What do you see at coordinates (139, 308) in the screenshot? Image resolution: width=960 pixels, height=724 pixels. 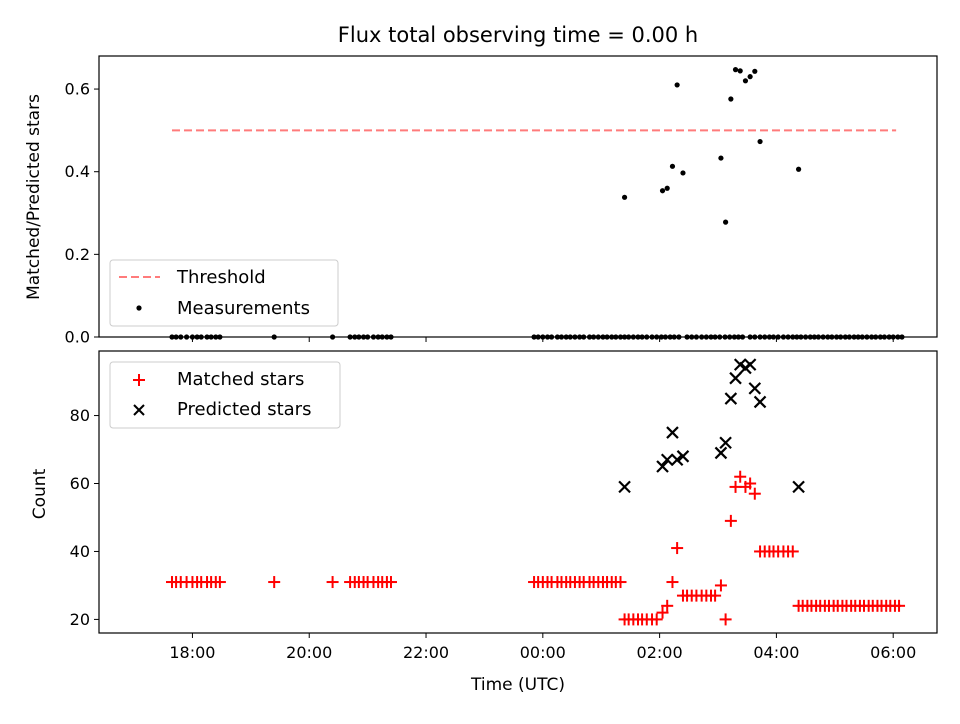 I see `legend-measurements-swatch` at bounding box center [139, 308].